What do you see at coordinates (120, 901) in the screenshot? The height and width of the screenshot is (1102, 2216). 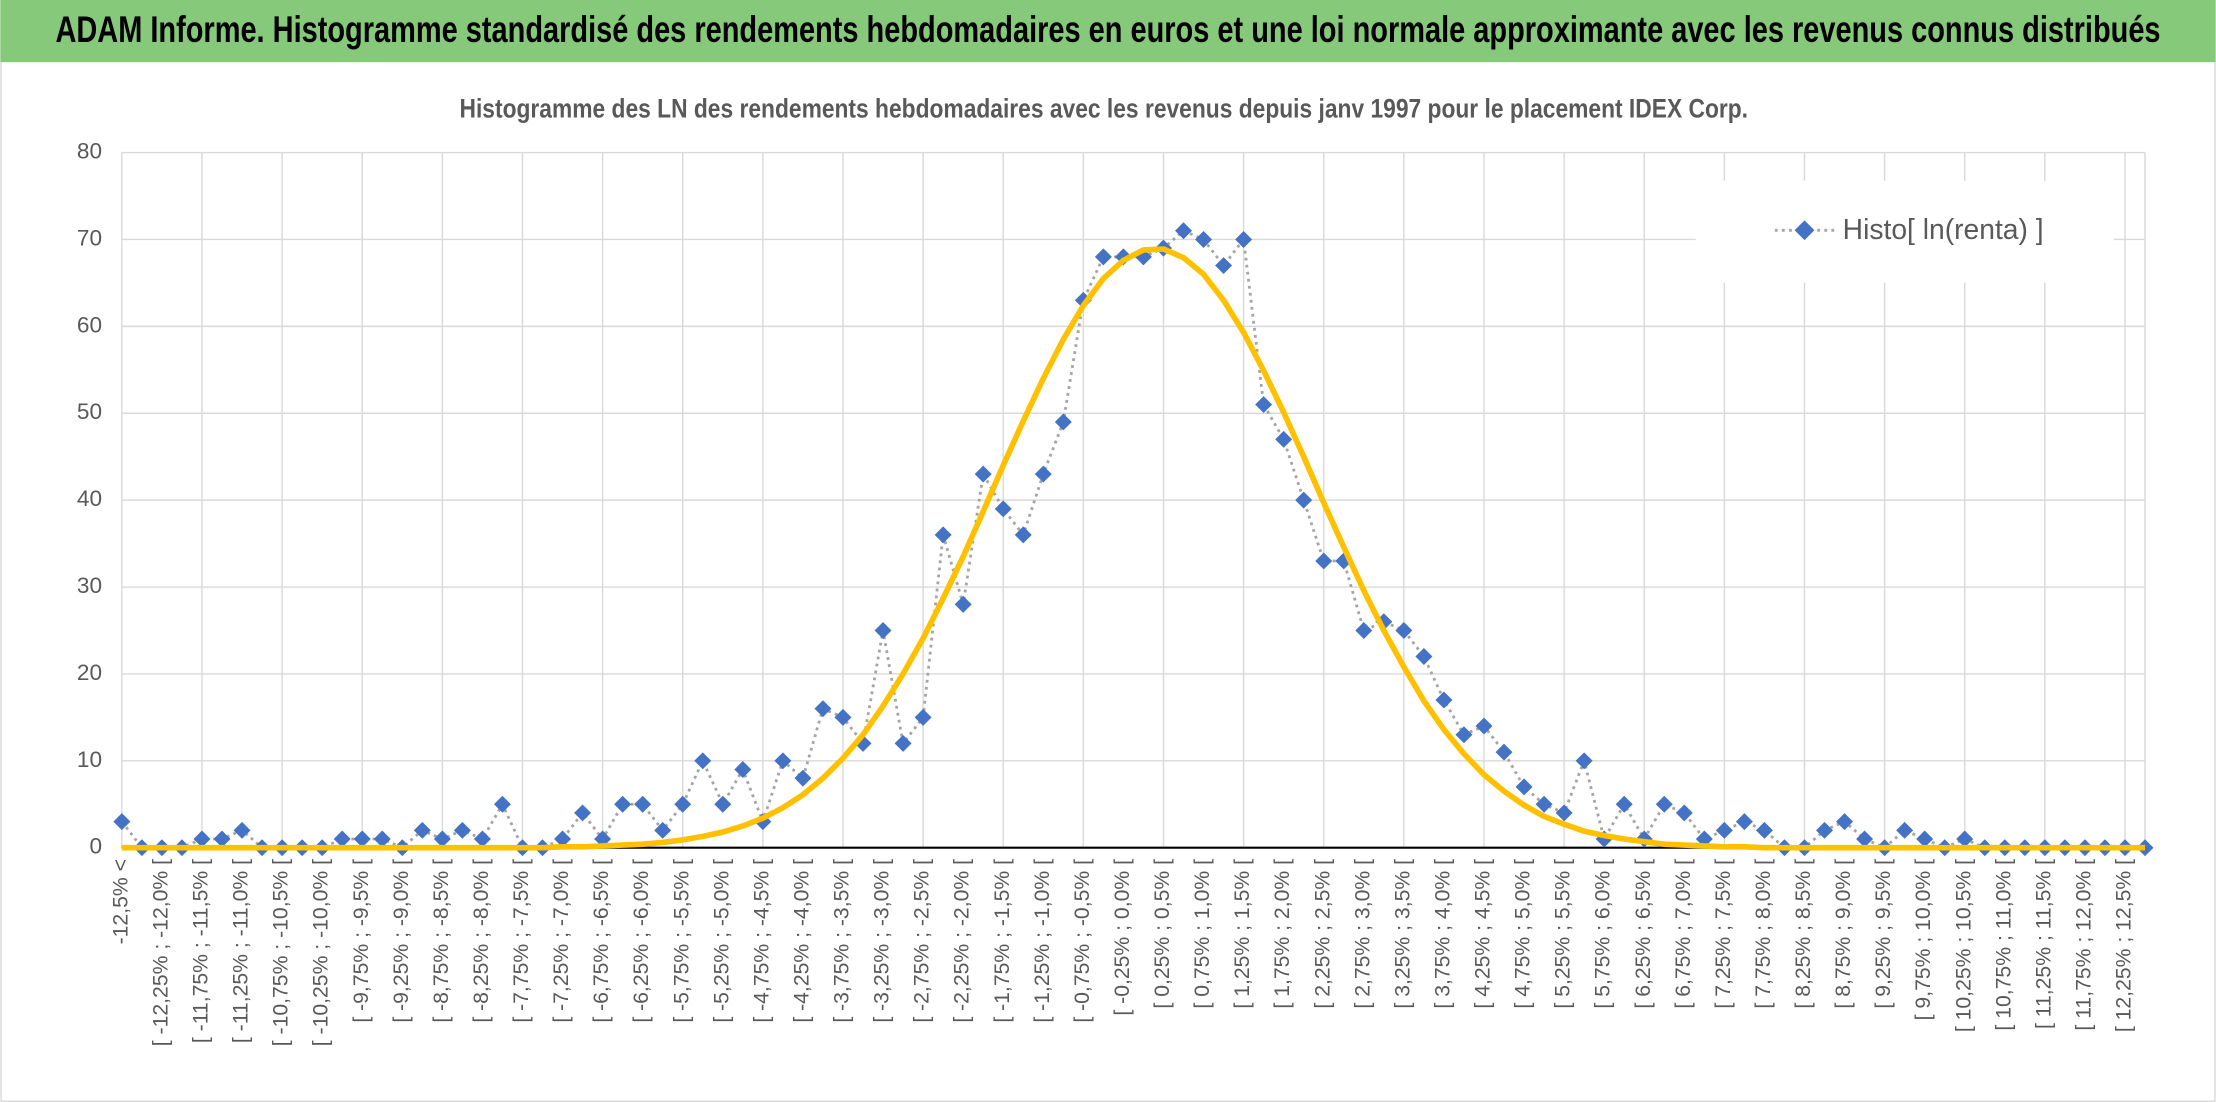 I see `x-tick-label: -12,5% <` at bounding box center [120, 901].